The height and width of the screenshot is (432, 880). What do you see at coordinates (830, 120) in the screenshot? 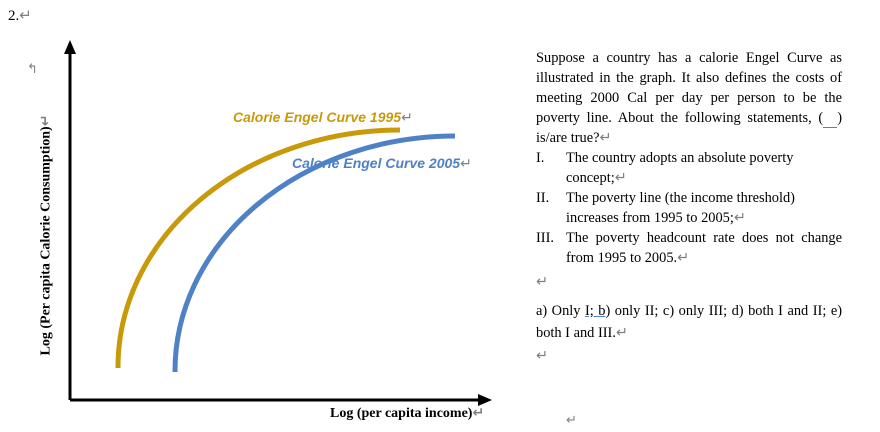
I see `answer-blank` at bounding box center [830, 120].